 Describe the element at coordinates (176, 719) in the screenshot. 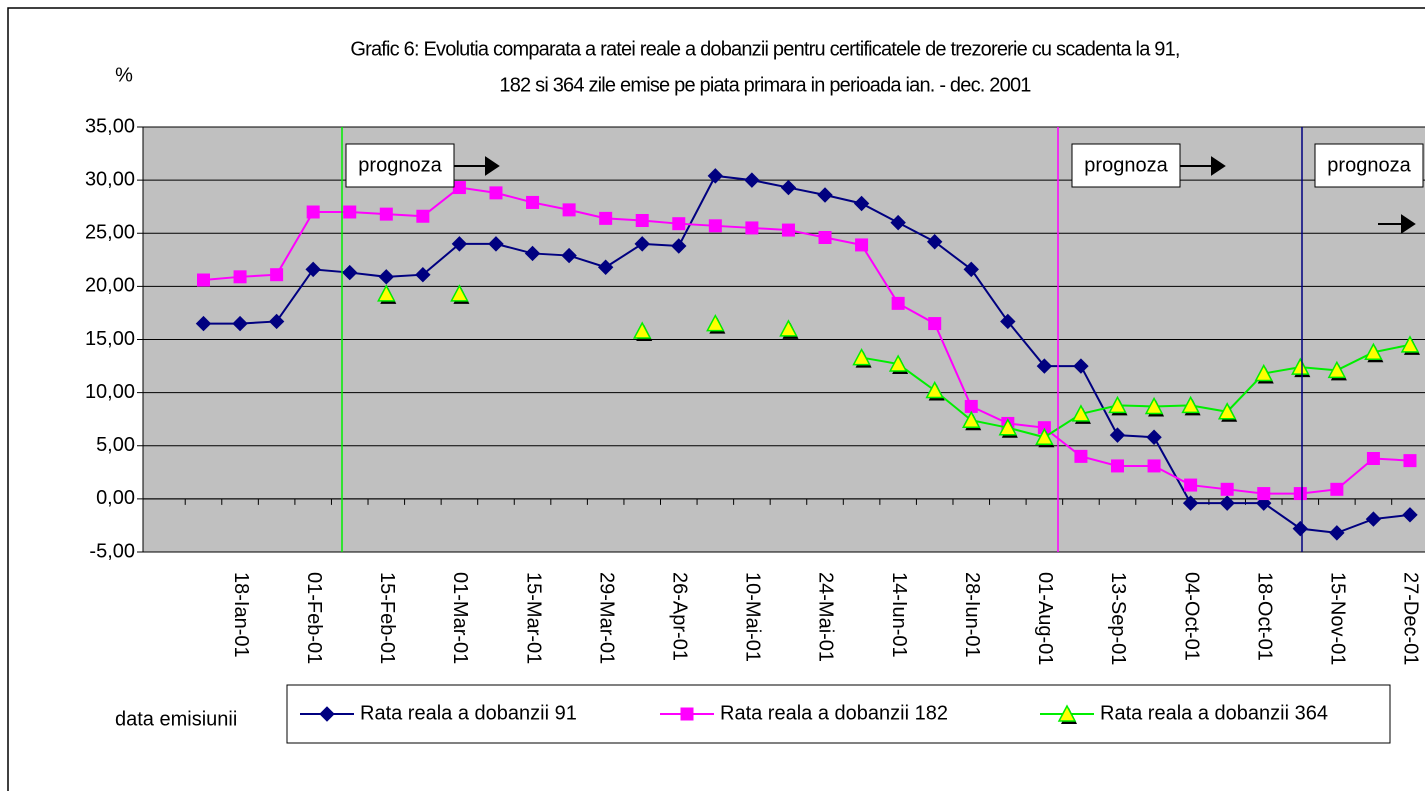

I see `x-axis-label: data emisiunii` at that location.